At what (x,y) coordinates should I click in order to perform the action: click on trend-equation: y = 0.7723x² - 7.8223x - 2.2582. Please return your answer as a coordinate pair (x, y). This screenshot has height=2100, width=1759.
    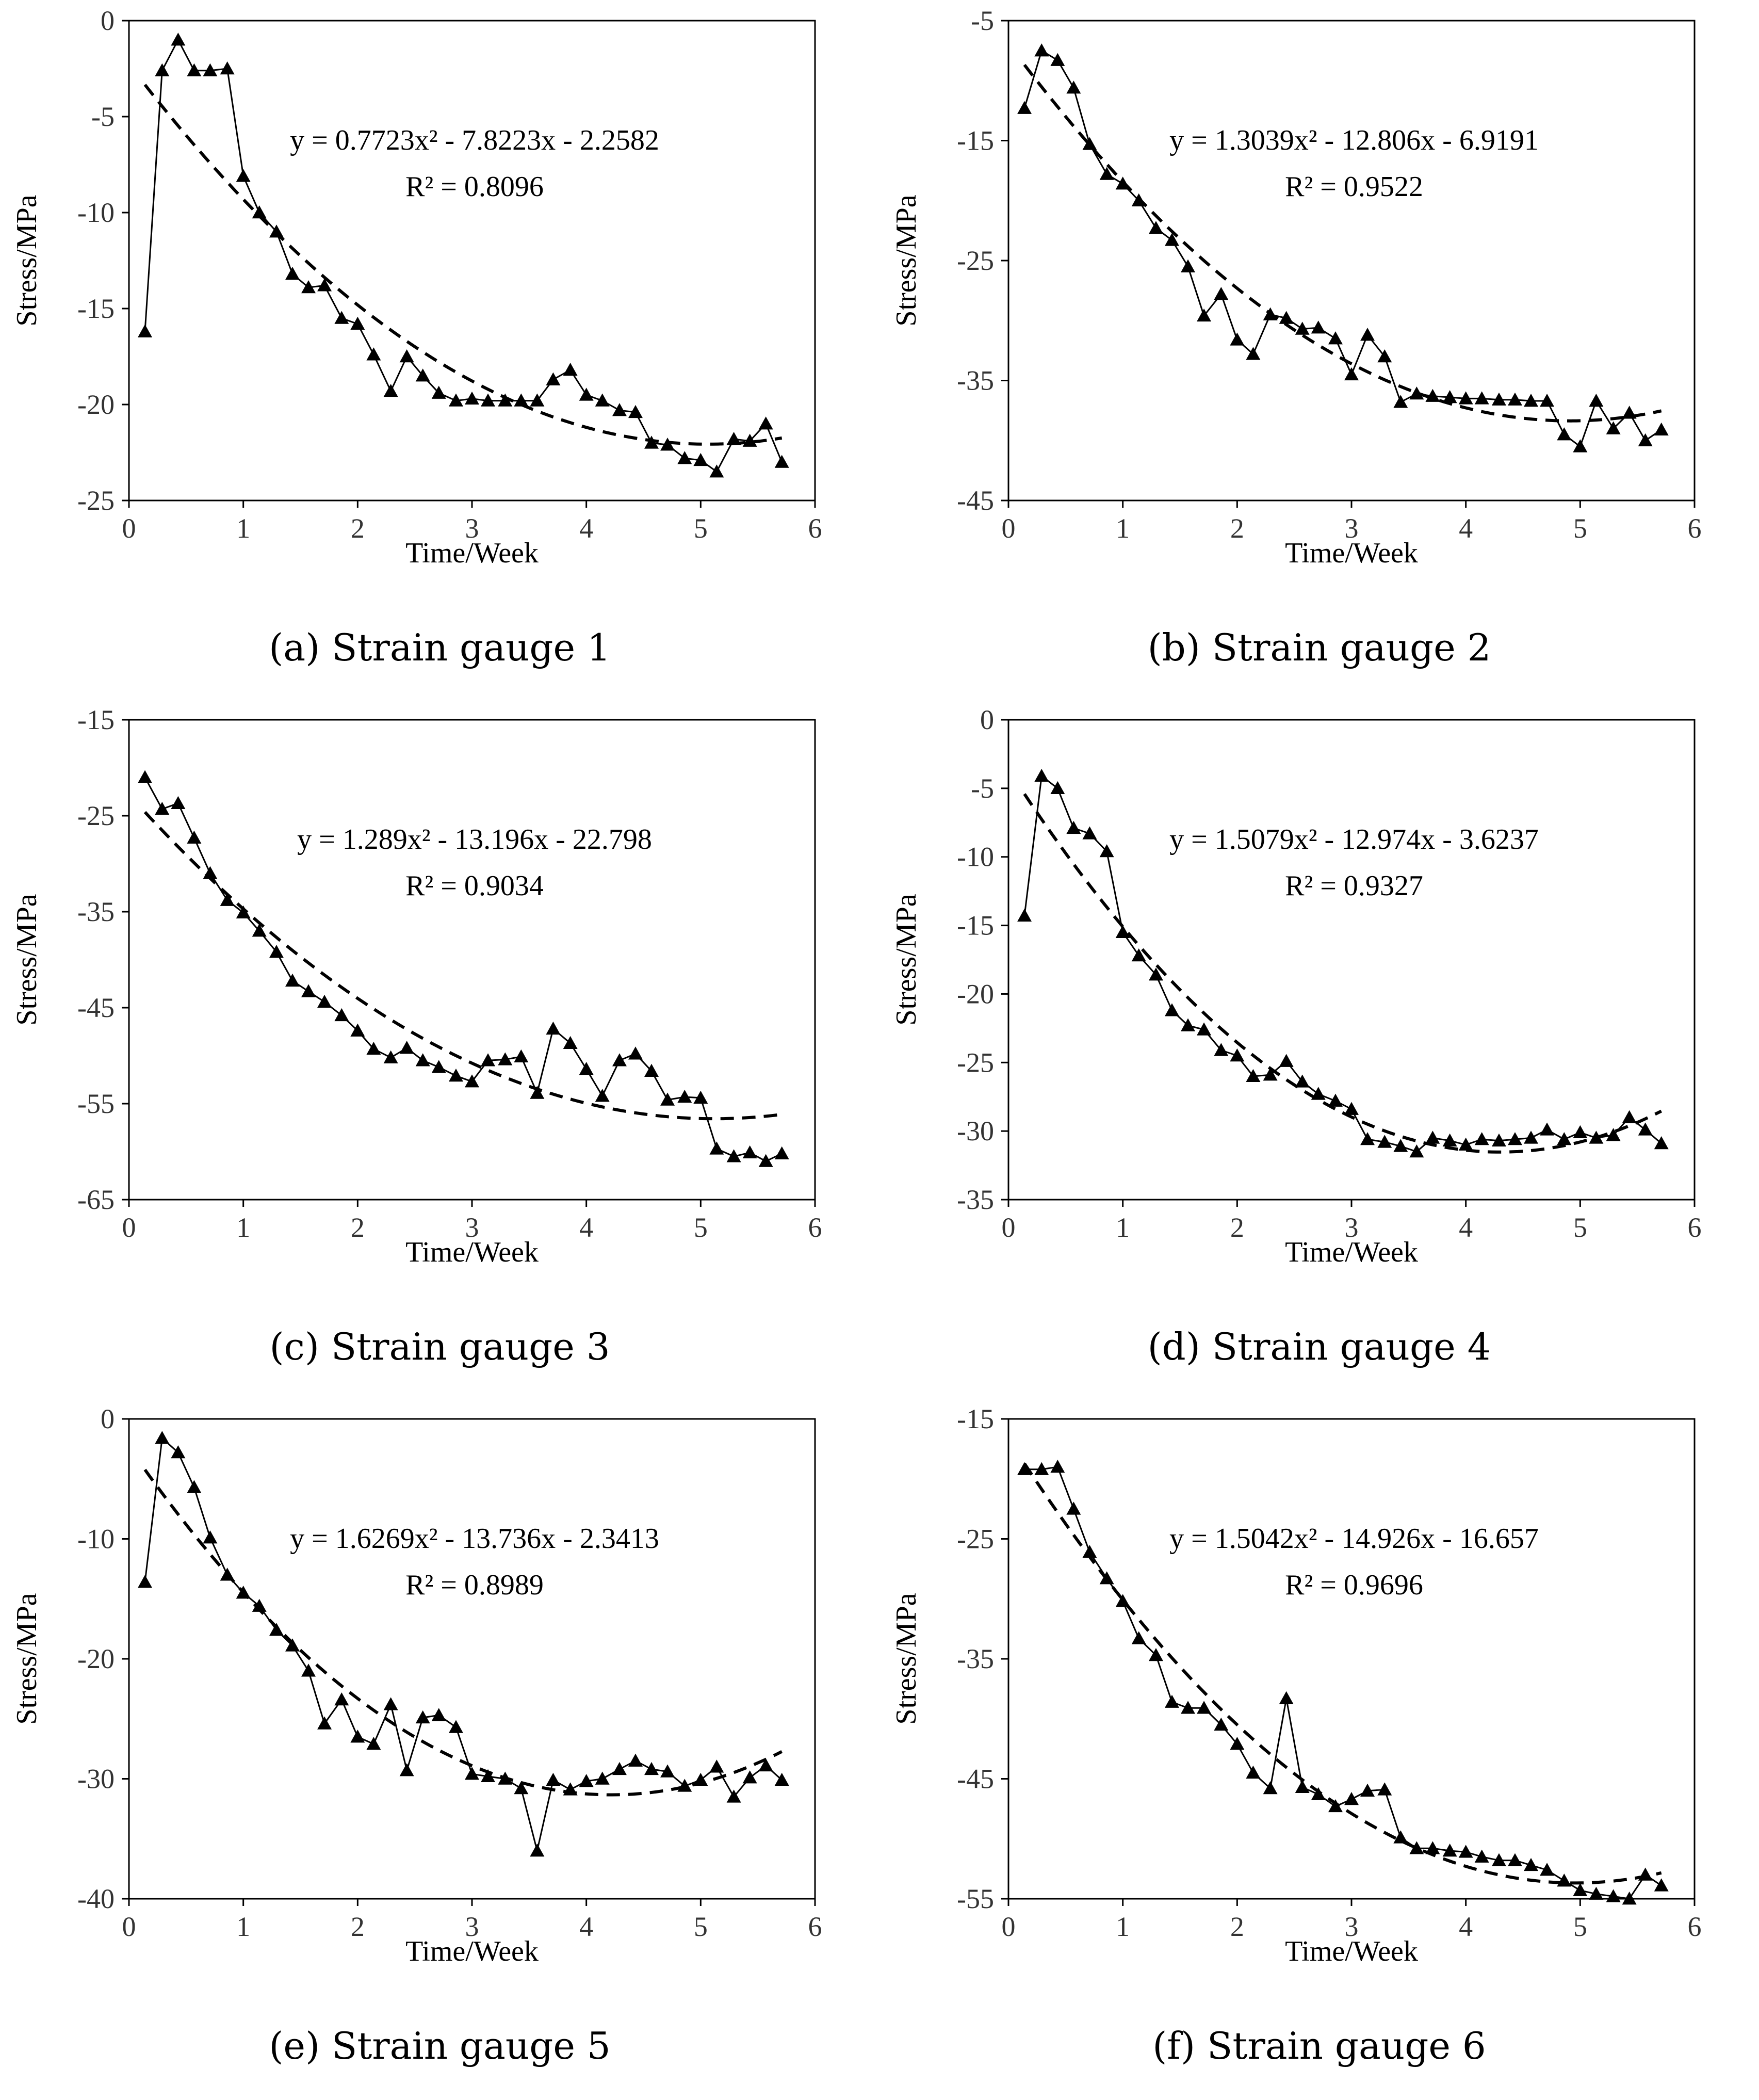
    Looking at the image, I should click on (475, 140).